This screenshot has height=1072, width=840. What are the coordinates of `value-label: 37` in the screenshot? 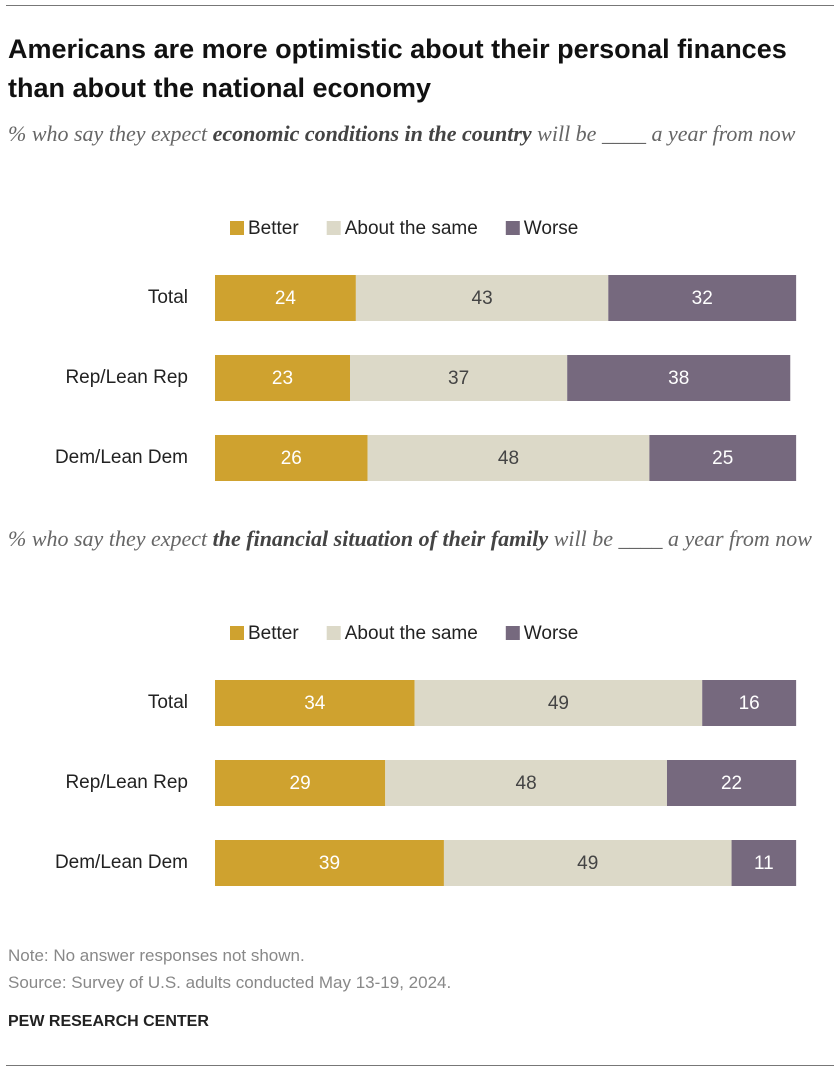 It's located at (458, 378).